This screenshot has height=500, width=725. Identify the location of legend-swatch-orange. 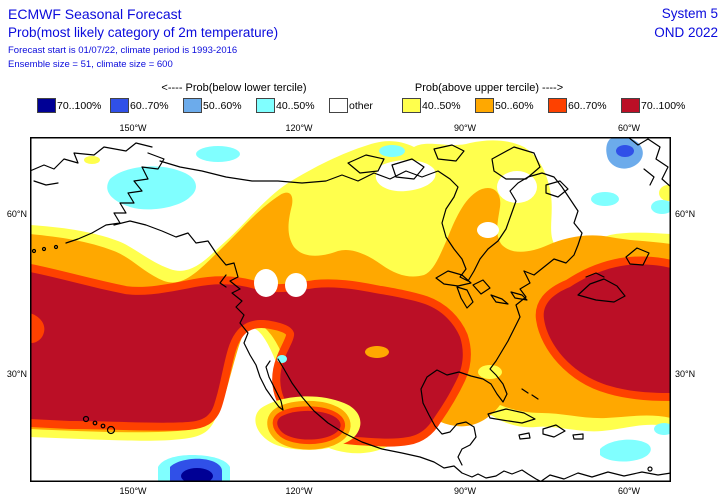
(484, 105).